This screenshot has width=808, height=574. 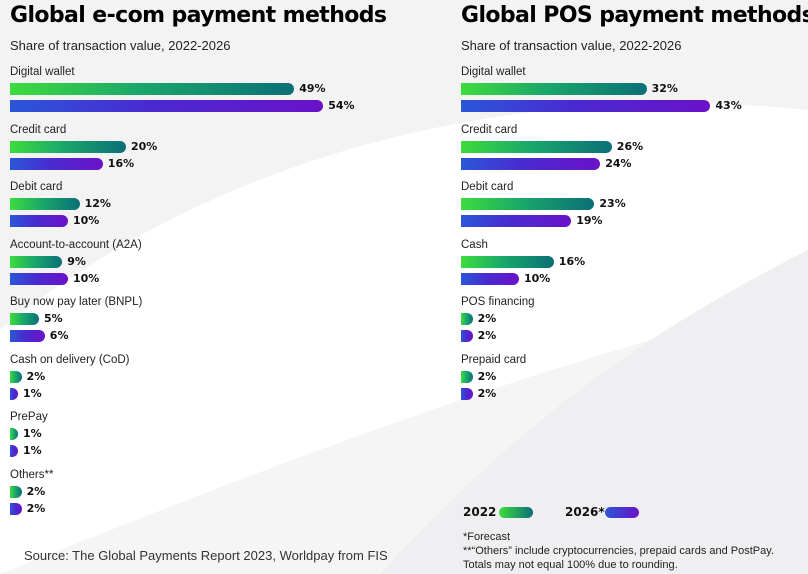 I want to click on pos-value-label-prepaid-card-2026: 2%, so click(x=487, y=393).